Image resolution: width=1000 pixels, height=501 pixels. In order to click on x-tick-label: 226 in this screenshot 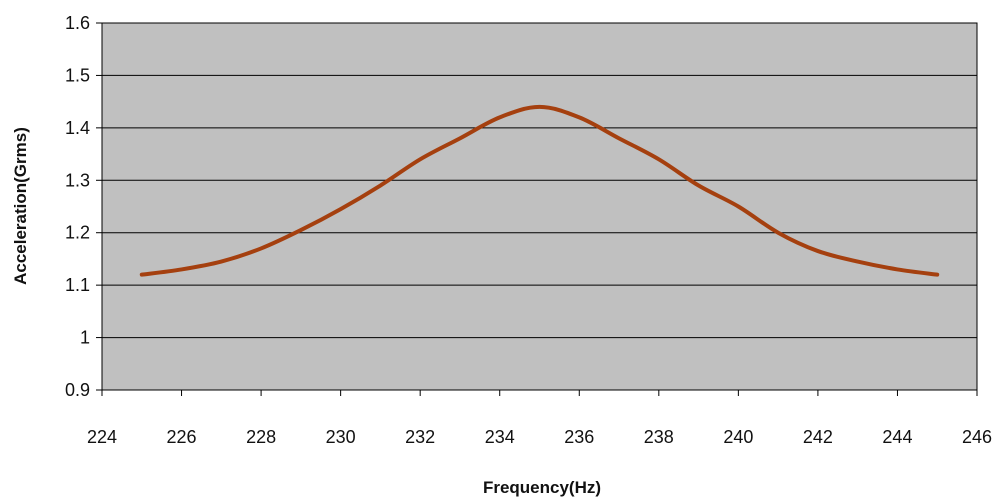, I will do `click(182, 437)`.